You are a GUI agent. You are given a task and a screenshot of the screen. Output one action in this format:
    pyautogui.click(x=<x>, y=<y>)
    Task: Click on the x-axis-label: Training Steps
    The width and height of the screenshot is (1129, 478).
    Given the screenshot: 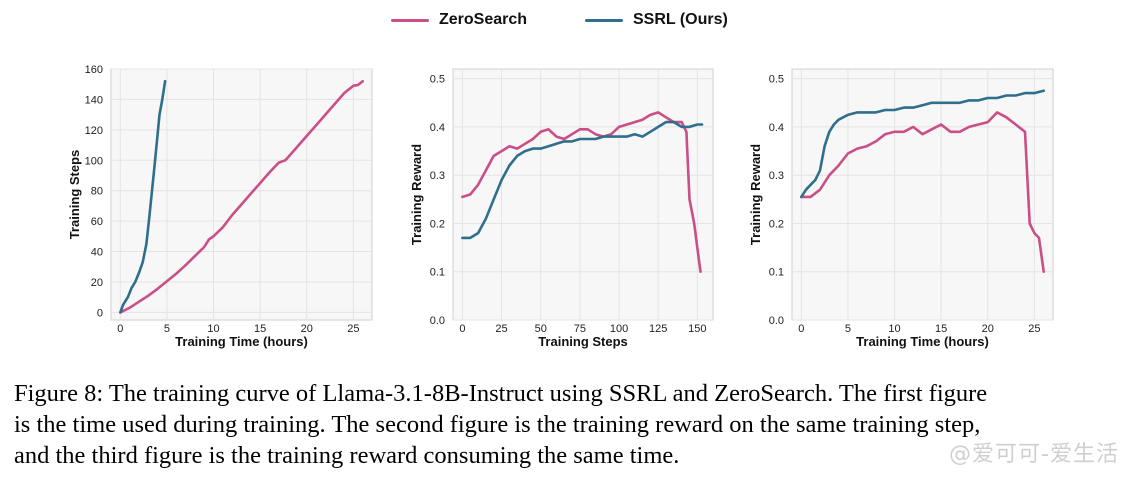 What is the action you would take?
    pyautogui.click(x=583, y=341)
    